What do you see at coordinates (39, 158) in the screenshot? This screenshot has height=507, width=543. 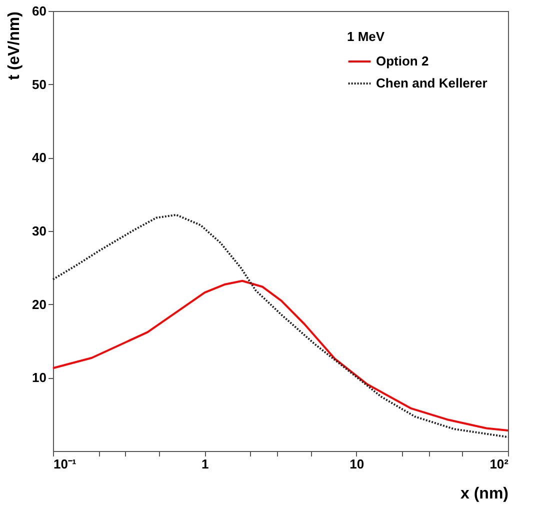 I see `y-tick-label: 40` at bounding box center [39, 158].